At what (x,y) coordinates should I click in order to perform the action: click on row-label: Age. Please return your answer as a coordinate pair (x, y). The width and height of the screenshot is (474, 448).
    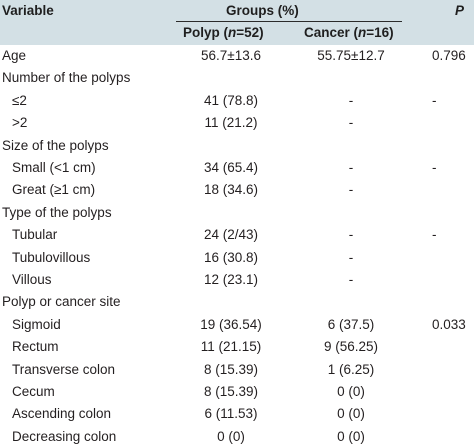
    Looking at the image, I should click on (14, 55).